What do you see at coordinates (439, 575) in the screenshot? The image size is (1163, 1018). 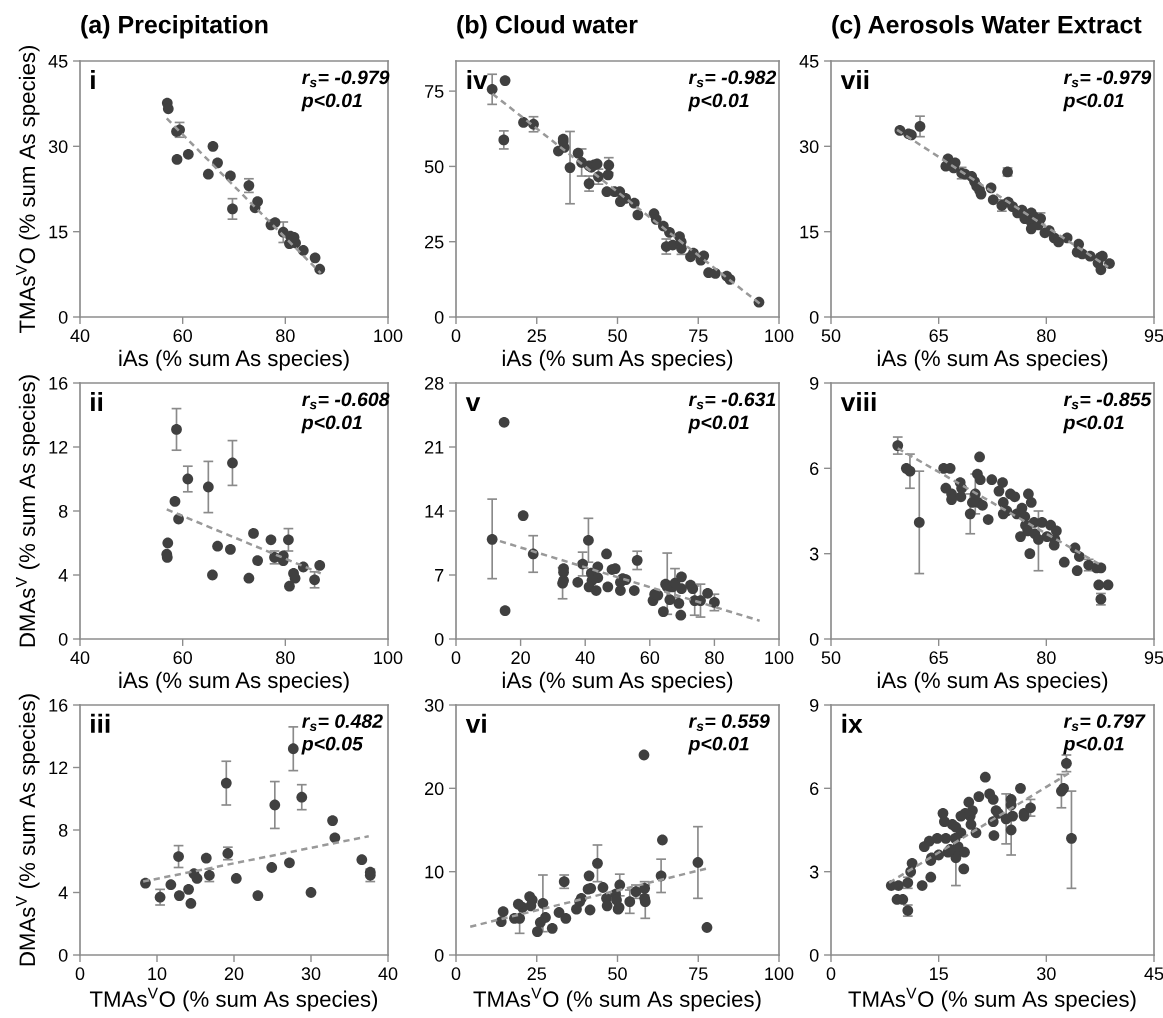 I see `y-tick-label: 7` at bounding box center [439, 575].